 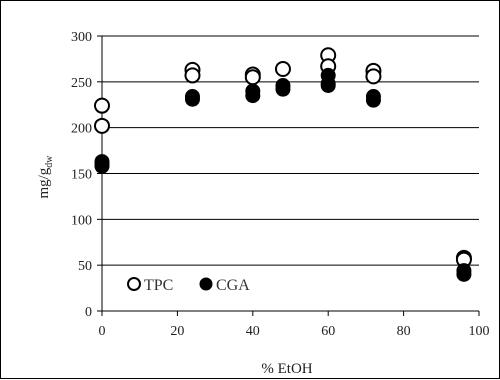 I want to click on legend-label-tpc: TPC, so click(x=158, y=285).